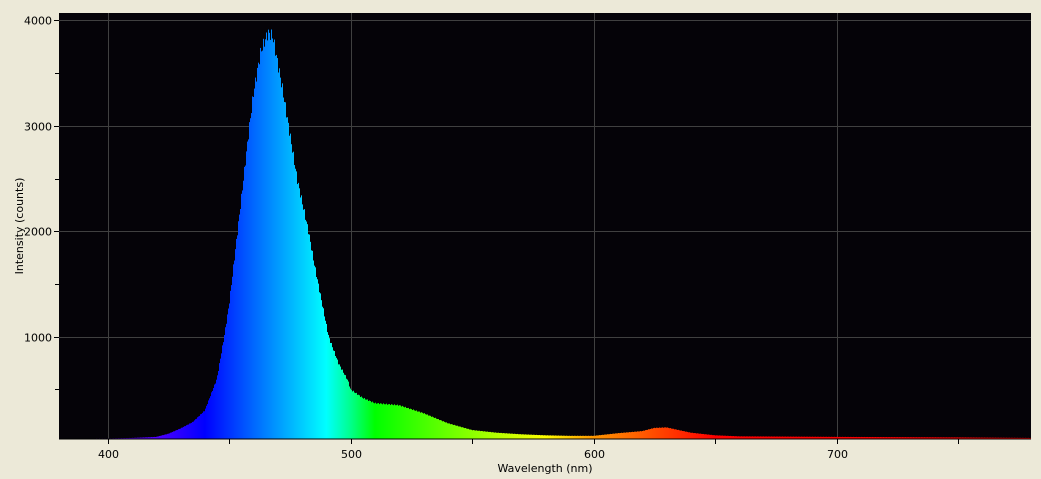 This screenshot has height=479, width=1041. I want to click on x-tick-label: 600, so click(594, 454).